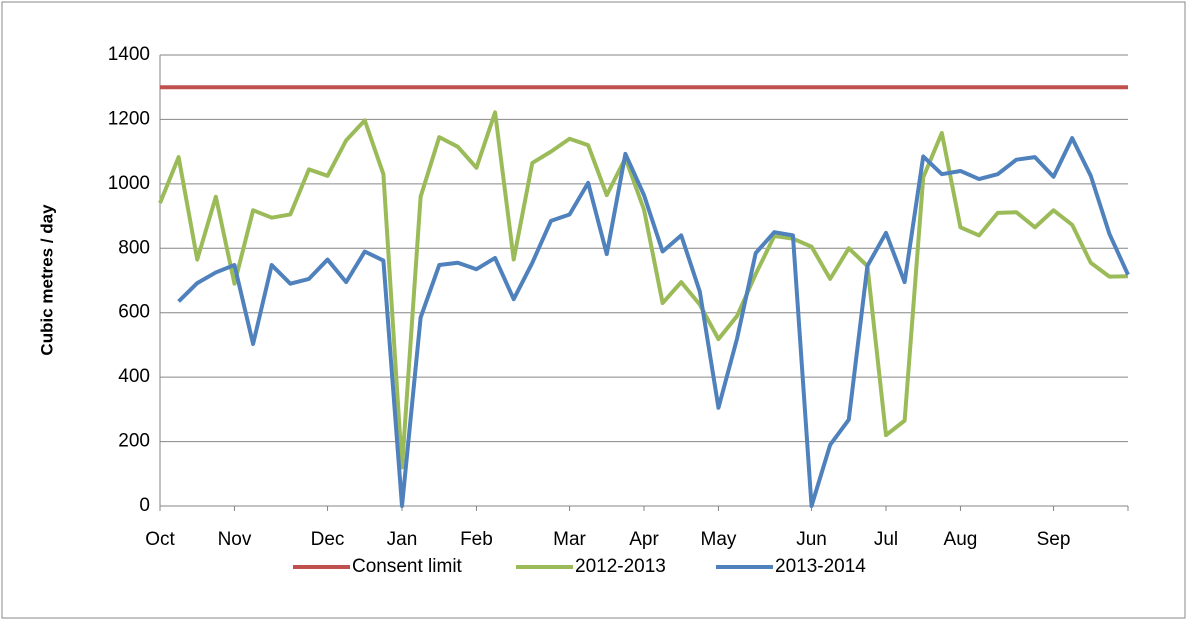 This screenshot has width=1188, height=621. What do you see at coordinates (644, 539) in the screenshot?
I see `x-tick-label: Apr` at bounding box center [644, 539].